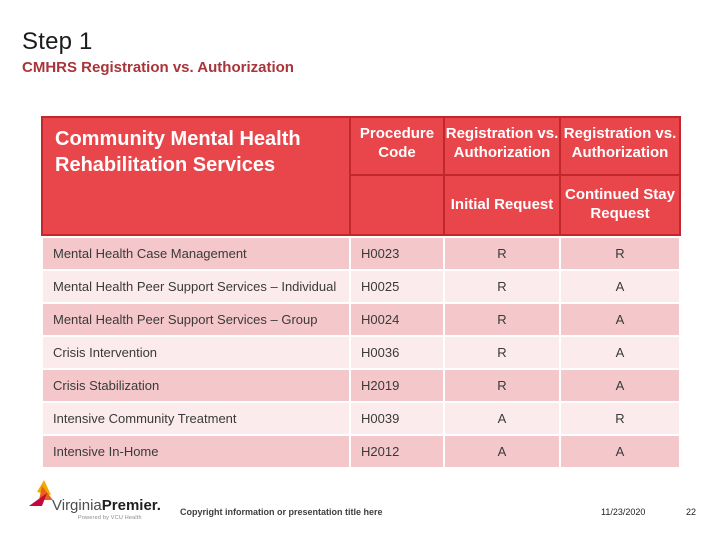  Describe the element at coordinates (502, 205) in the screenshot. I see `header-initial-request: Initial Request` at that location.